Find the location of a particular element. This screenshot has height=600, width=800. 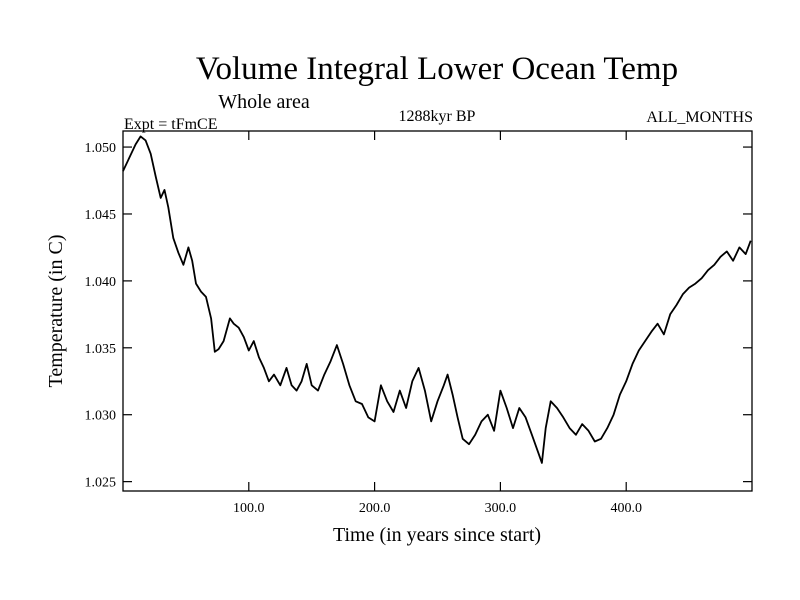

x-tick-label: 400.0 is located at coordinates (626, 508).